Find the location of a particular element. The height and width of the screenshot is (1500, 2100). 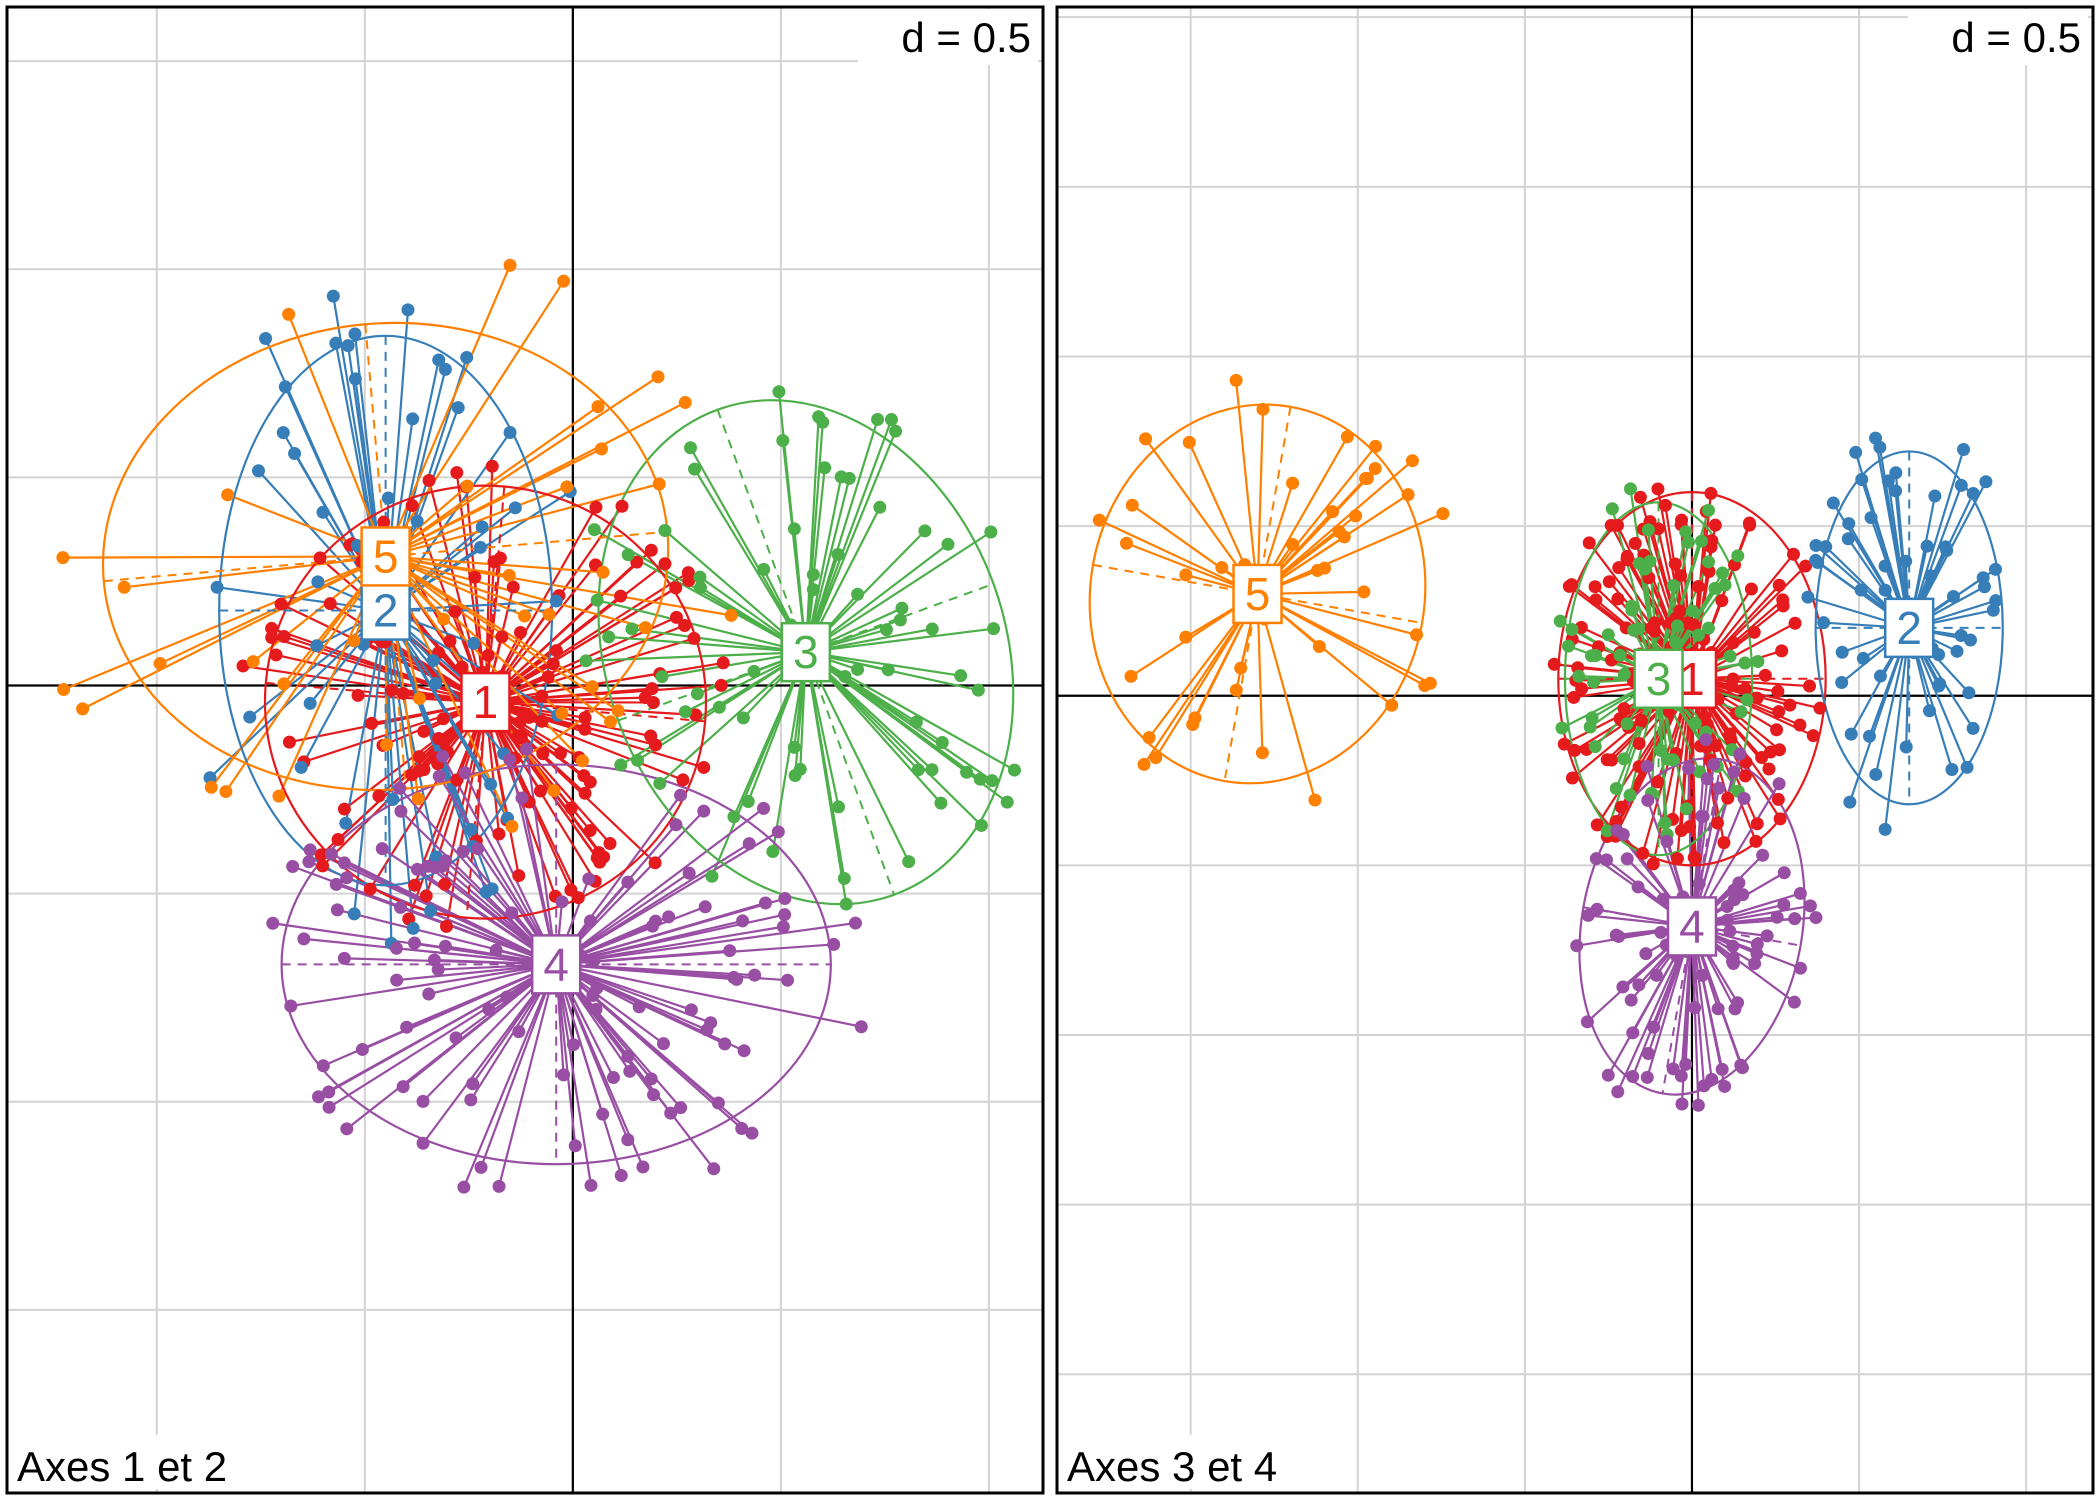

corner-label-background is located at coordinates (144, 1462).